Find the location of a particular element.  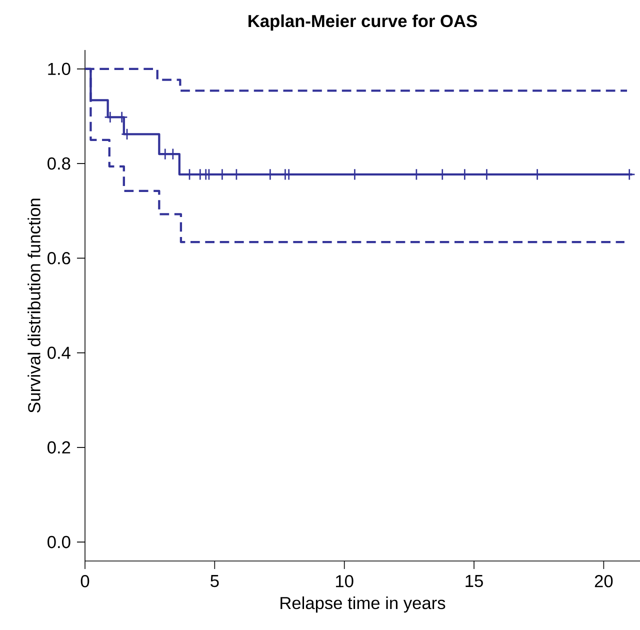

y-tick-label: 0.0 is located at coordinates (59, 542).